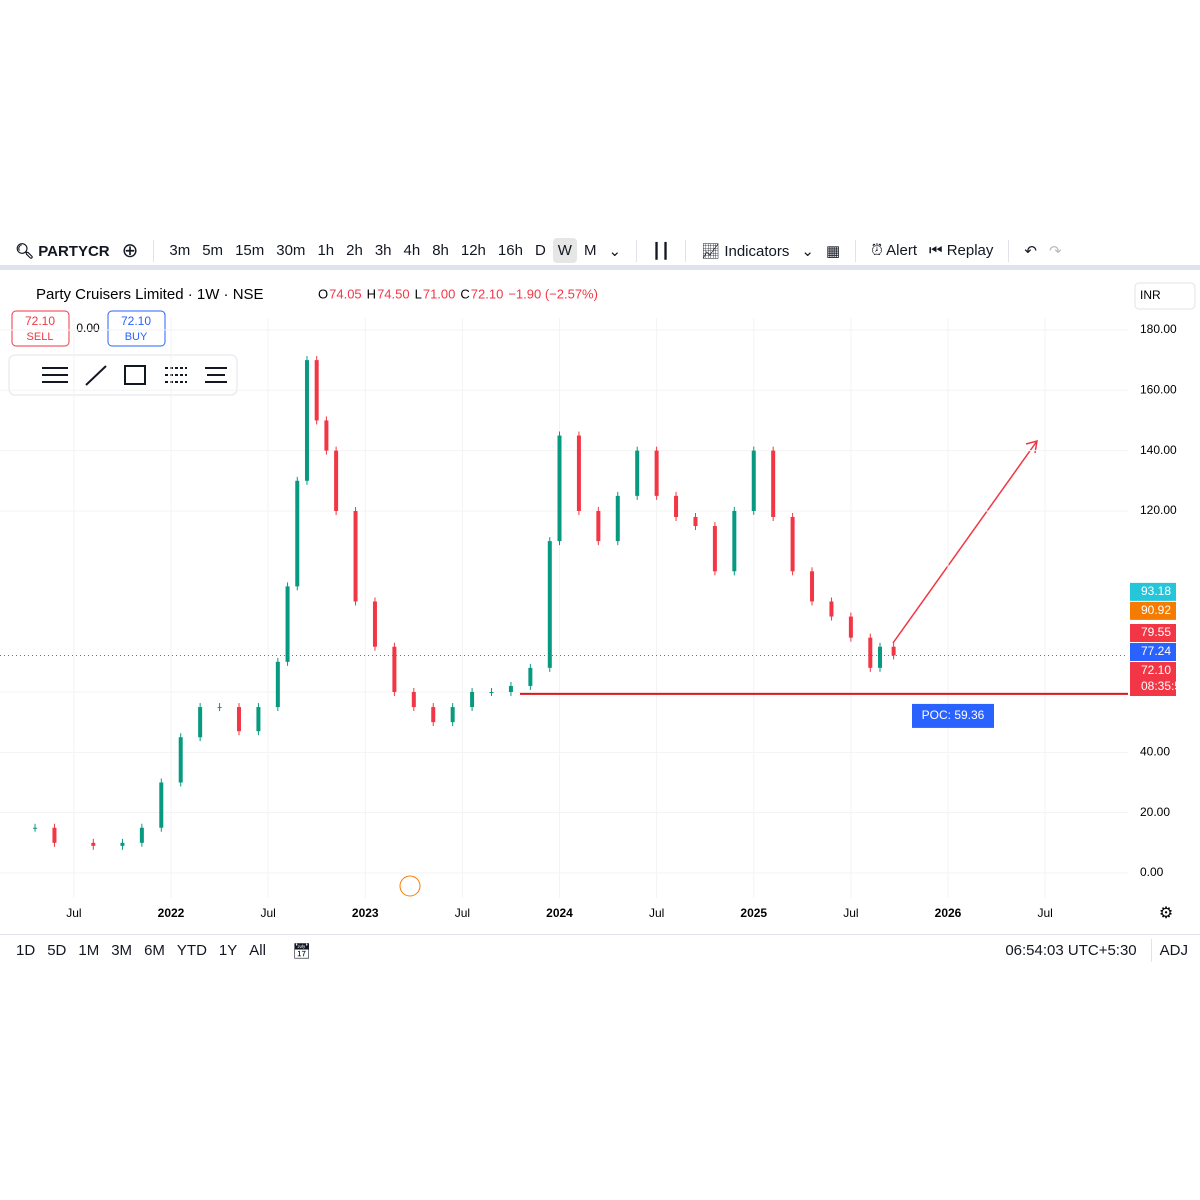  What do you see at coordinates (757, 251) in the screenshot?
I see `indicators-label: Indicators` at bounding box center [757, 251].